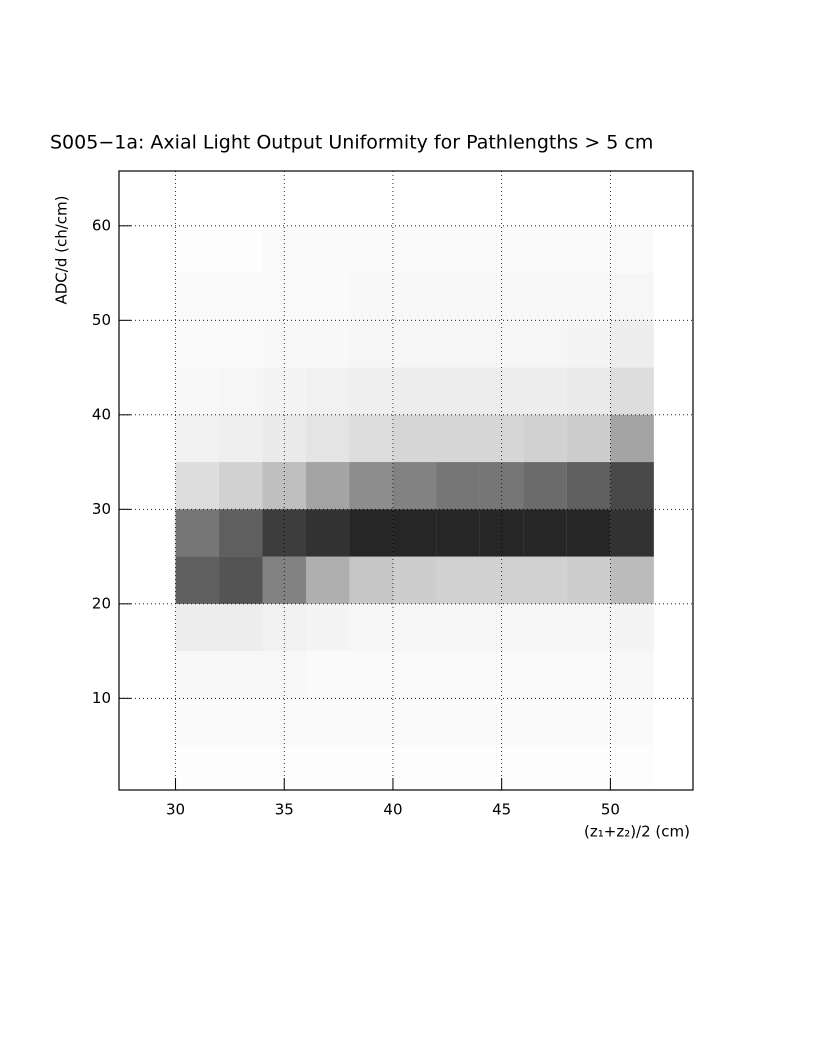 The height and width of the screenshot is (1056, 816). Describe the element at coordinates (101, 509) in the screenshot. I see `y-tick-label: 30` at that location.